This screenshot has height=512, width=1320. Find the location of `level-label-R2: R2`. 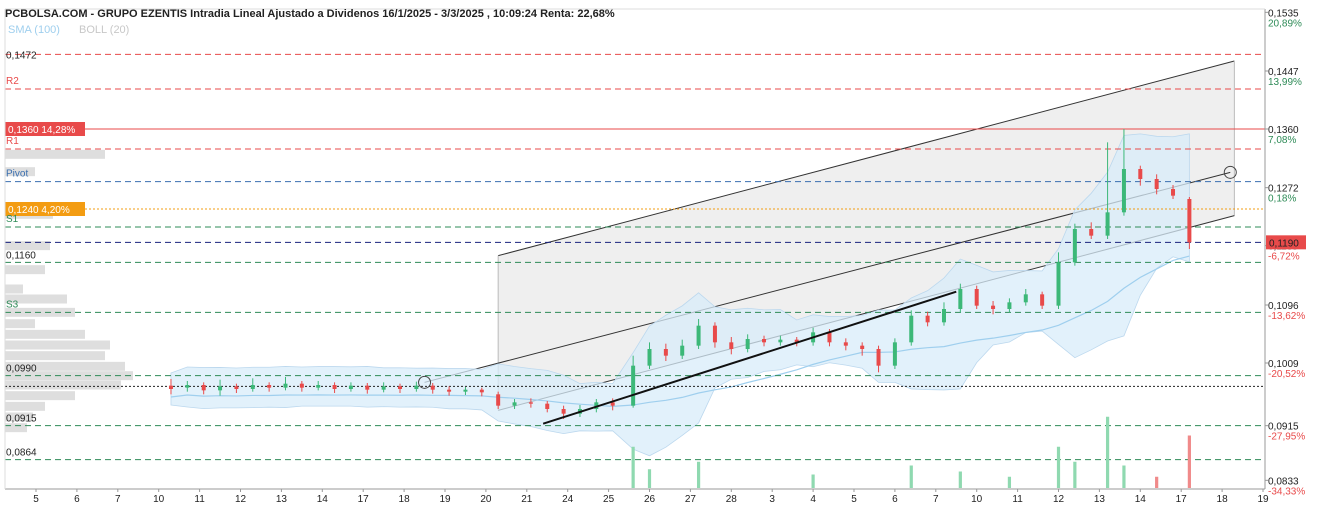

level-label-R2: R2 is located at coordinates (12, 81).